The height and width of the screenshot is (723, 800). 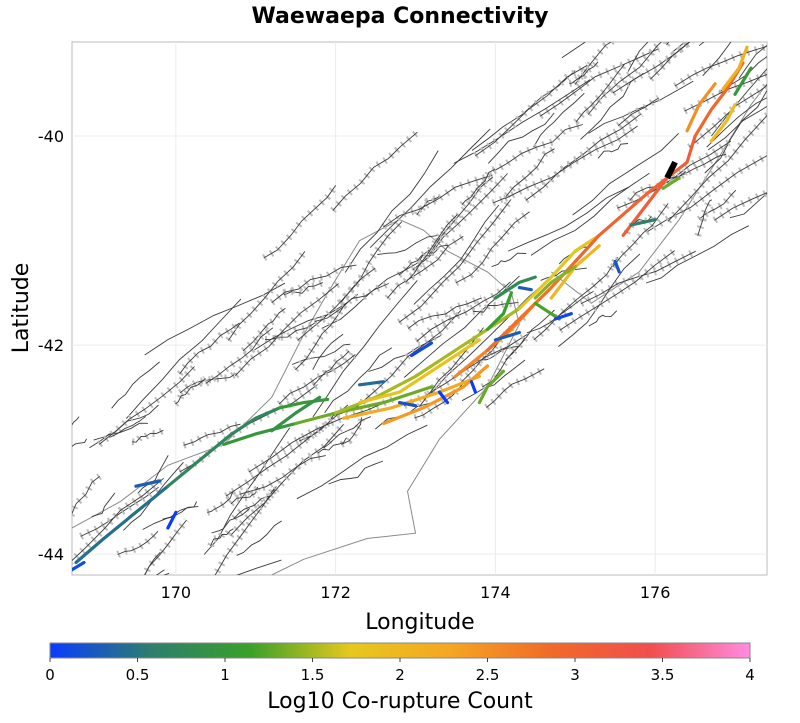 I want to click on colorbar, so click(x=400, y=650).